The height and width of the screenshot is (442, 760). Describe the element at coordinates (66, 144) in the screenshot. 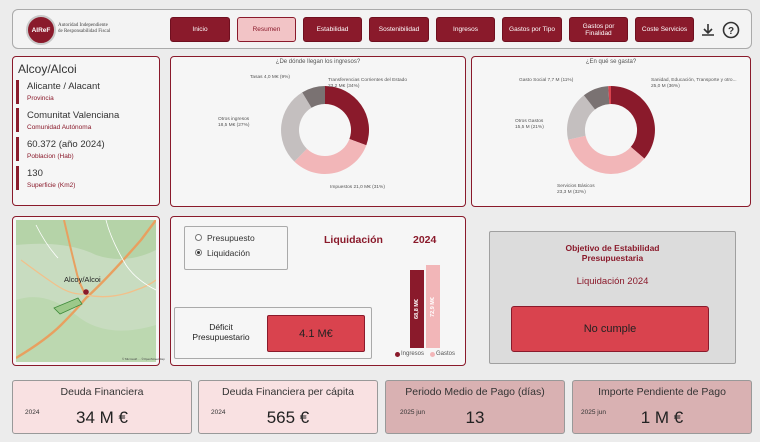

I see `population-value: 60.372 (año 2024)` at that location.